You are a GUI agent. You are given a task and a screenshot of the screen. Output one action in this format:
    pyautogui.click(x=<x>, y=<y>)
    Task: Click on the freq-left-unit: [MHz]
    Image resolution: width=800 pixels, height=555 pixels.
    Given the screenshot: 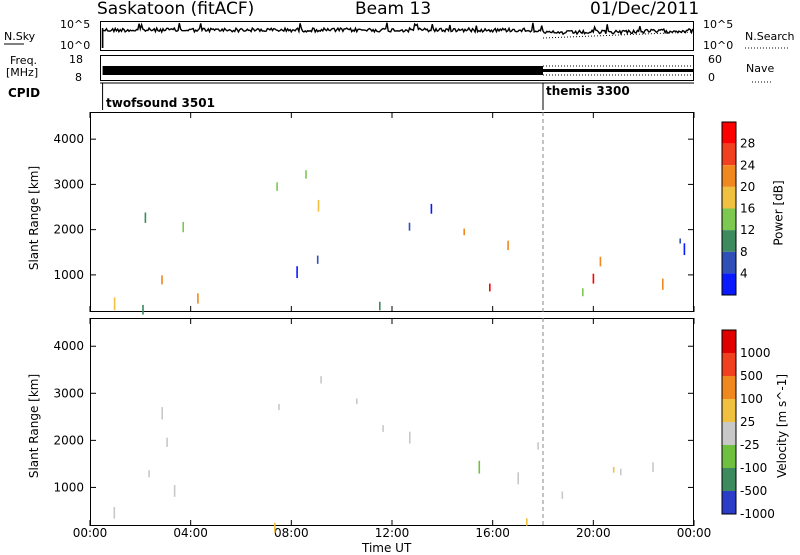 What is the action you would take?
    pyautogui.click(x=22, y=72)
    